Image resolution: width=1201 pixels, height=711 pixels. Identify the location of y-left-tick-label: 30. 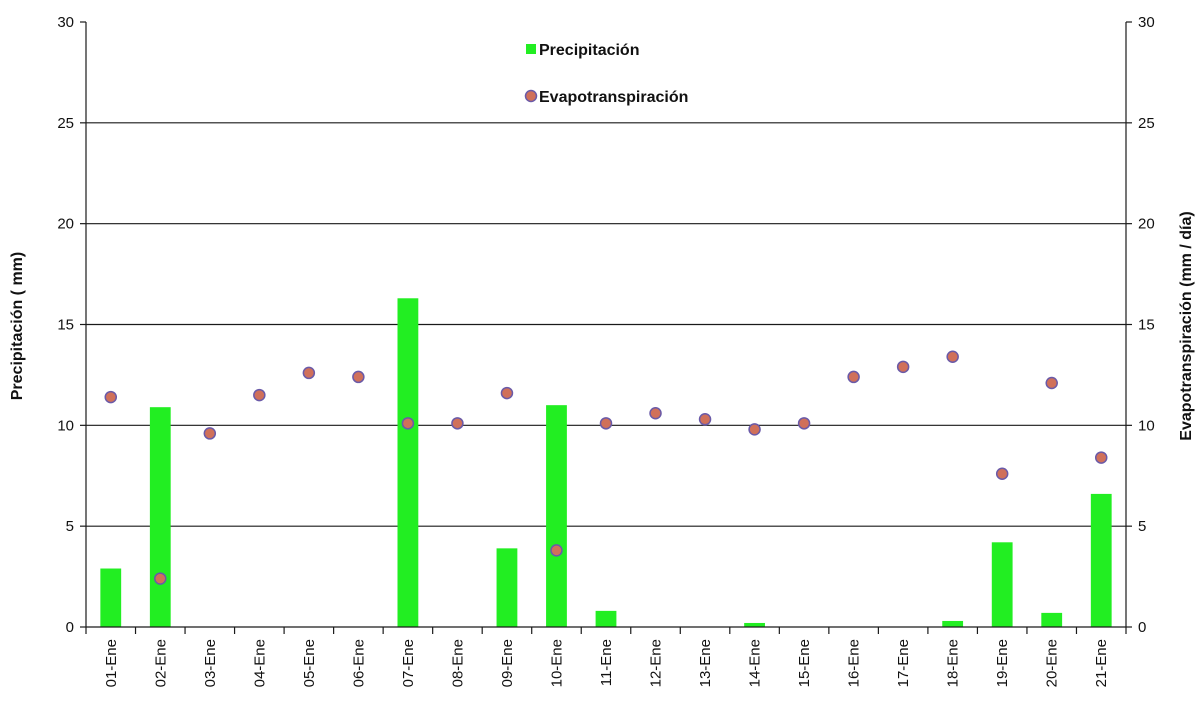
(65, 22).